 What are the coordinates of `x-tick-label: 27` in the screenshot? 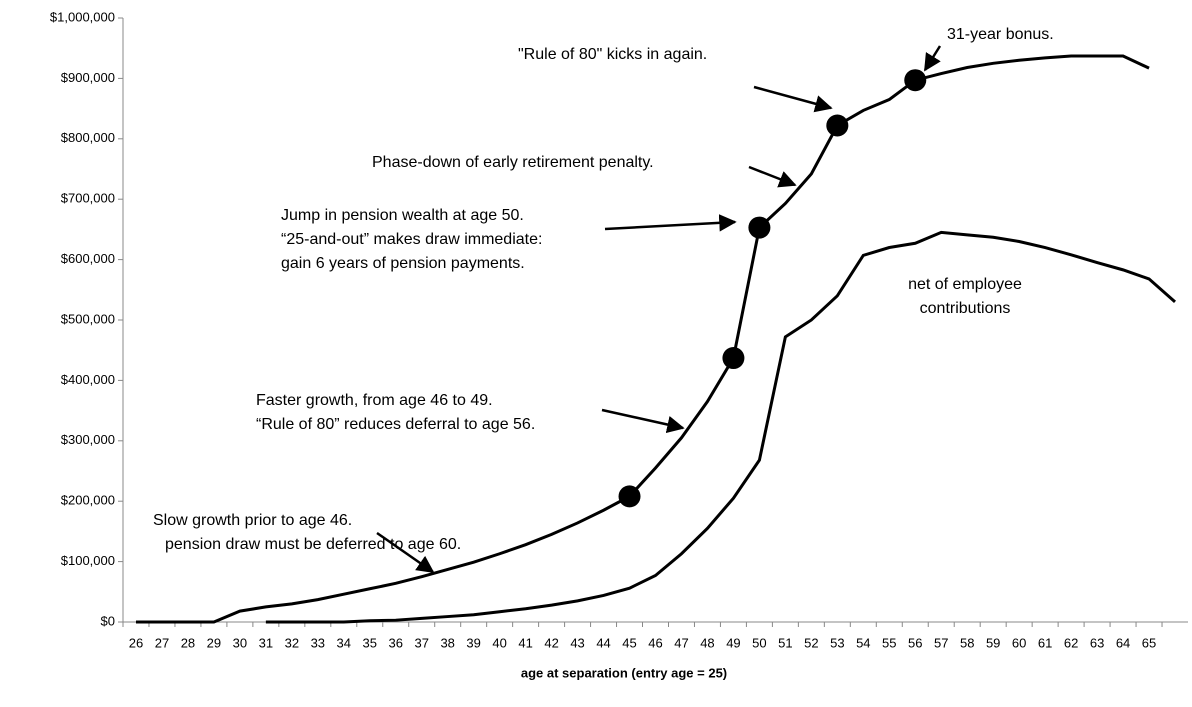 It's located at (162, 642).